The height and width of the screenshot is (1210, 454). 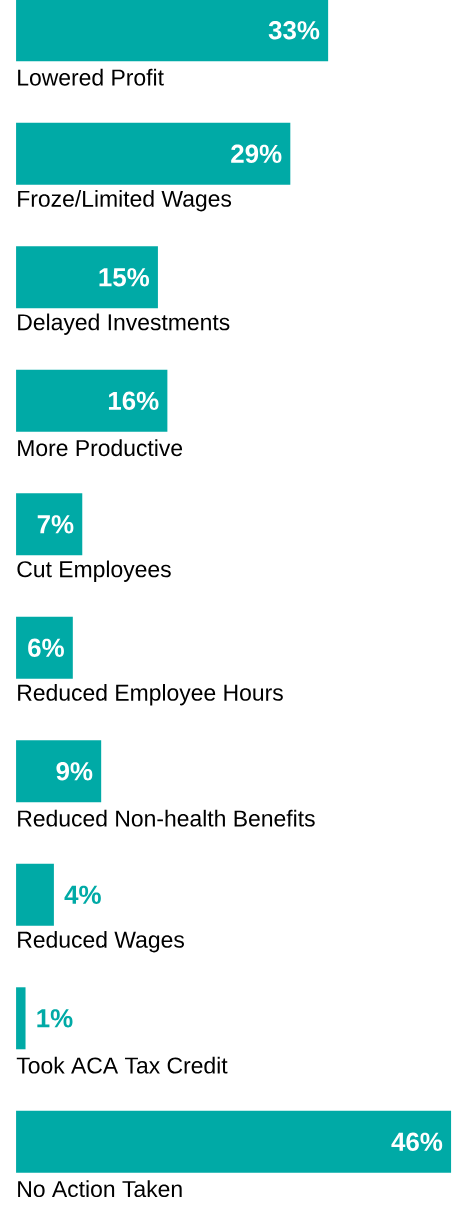 What do you see at coordinates (122, 1065) in the screenshot?
I see `y-tick-label: Took ACA Tax Credit` at bounding box center [122, 1065].